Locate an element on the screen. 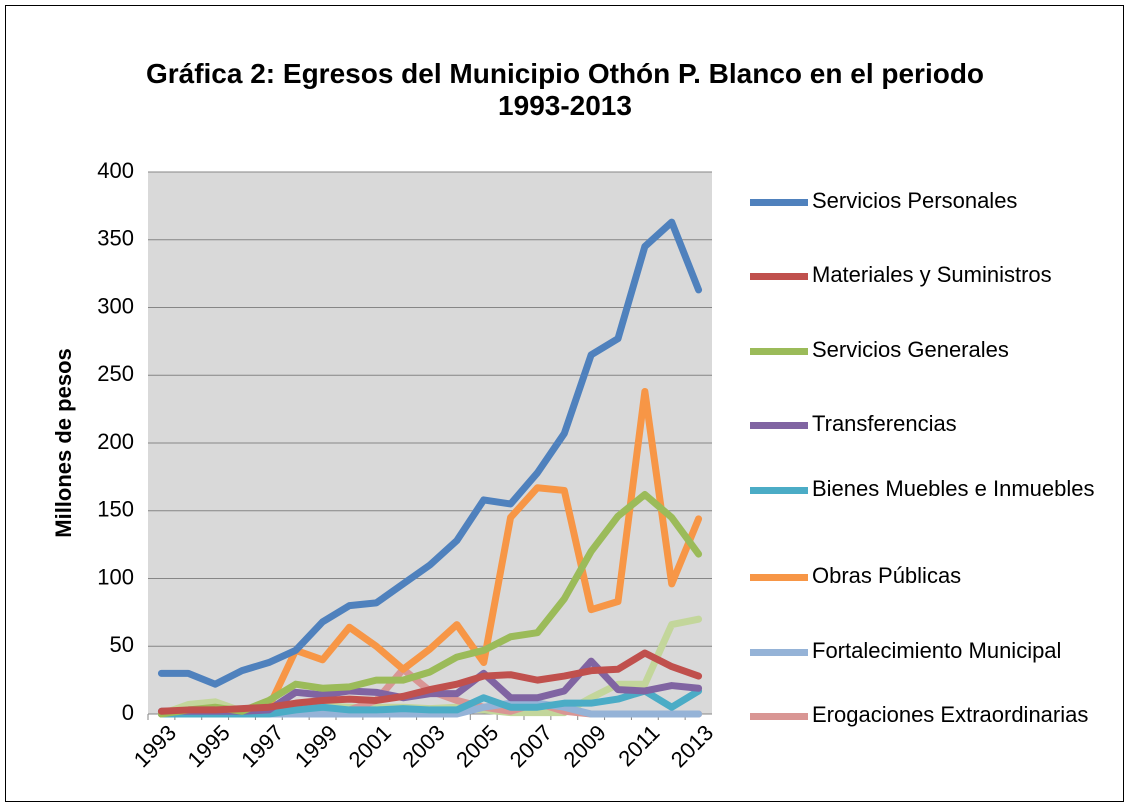  legend-label: Bienes Muebles e Inmuebles is located at coordinates (953, 488).